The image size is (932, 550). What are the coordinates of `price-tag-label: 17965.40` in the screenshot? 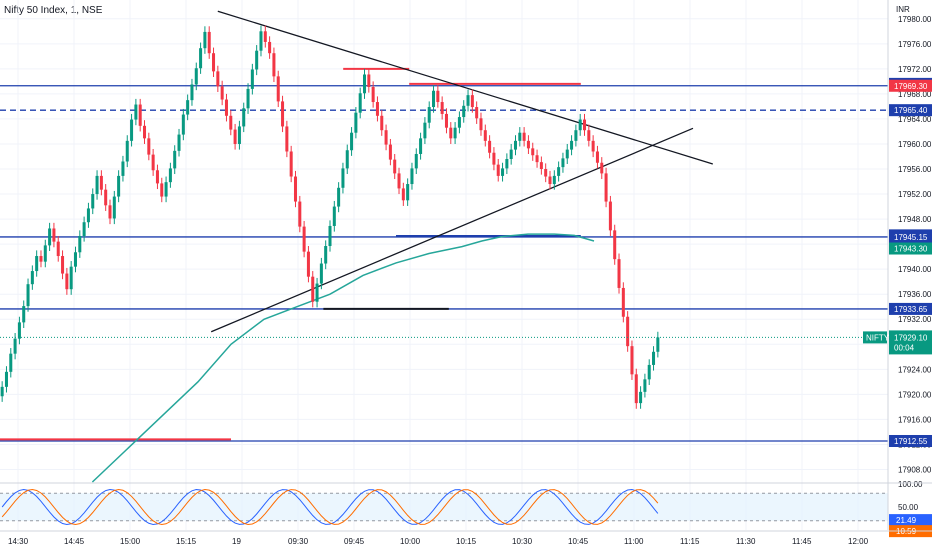 It's located at (911, 110).